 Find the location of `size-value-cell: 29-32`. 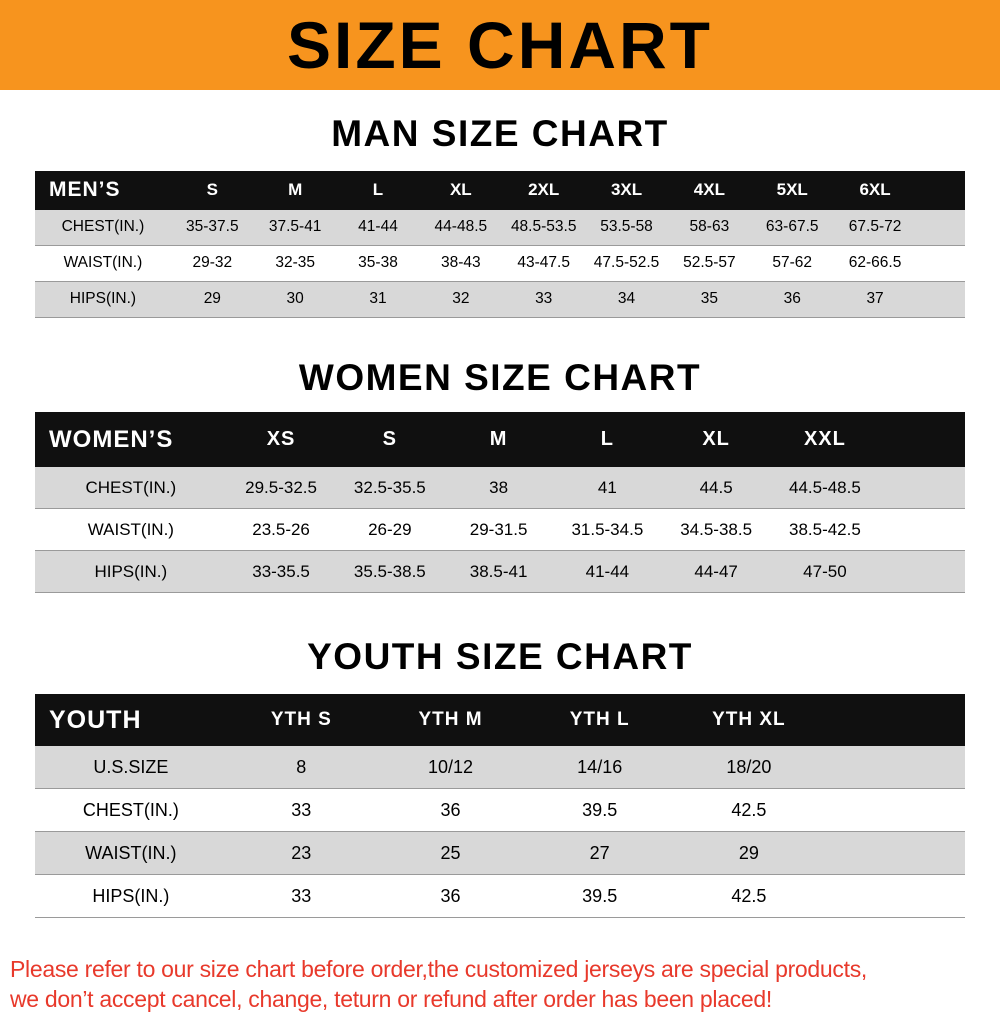

size-value-cell: 29-32 is located at coordinates (212, 263).